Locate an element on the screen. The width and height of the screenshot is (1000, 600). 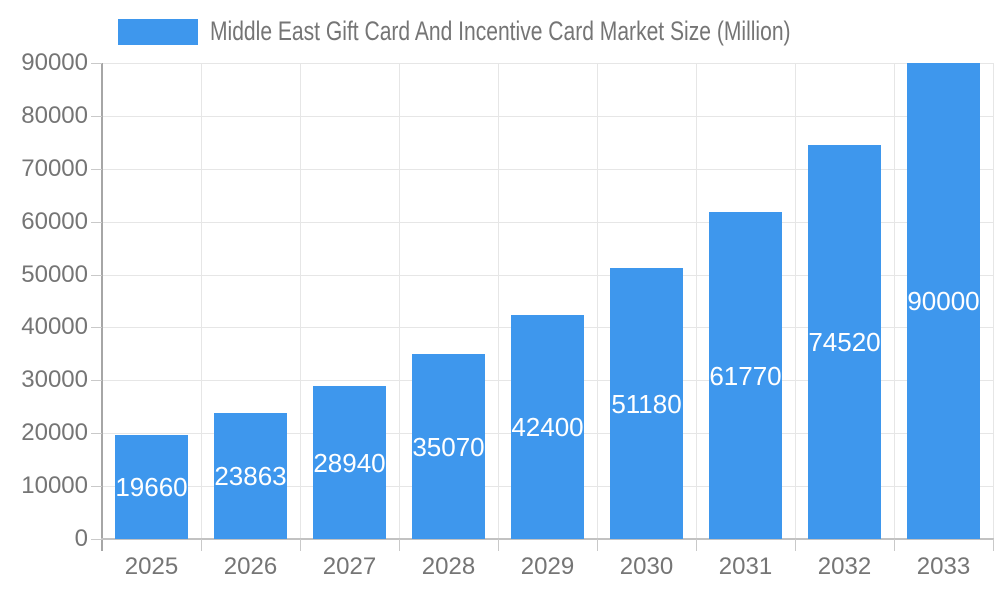
bar-2031 is located at coordinates (745, 375).